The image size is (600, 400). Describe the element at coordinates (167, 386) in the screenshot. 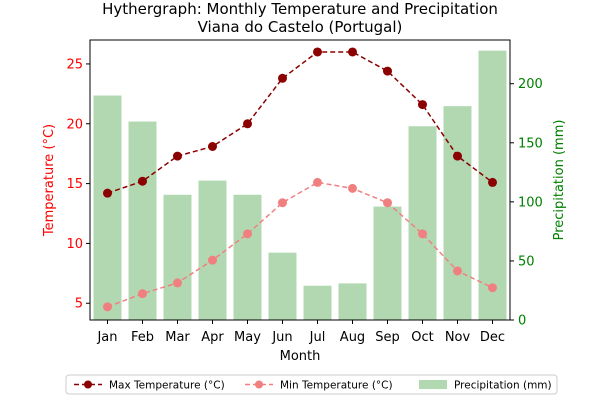

I see `legend-label: Max Temperature (°C)` at that location.